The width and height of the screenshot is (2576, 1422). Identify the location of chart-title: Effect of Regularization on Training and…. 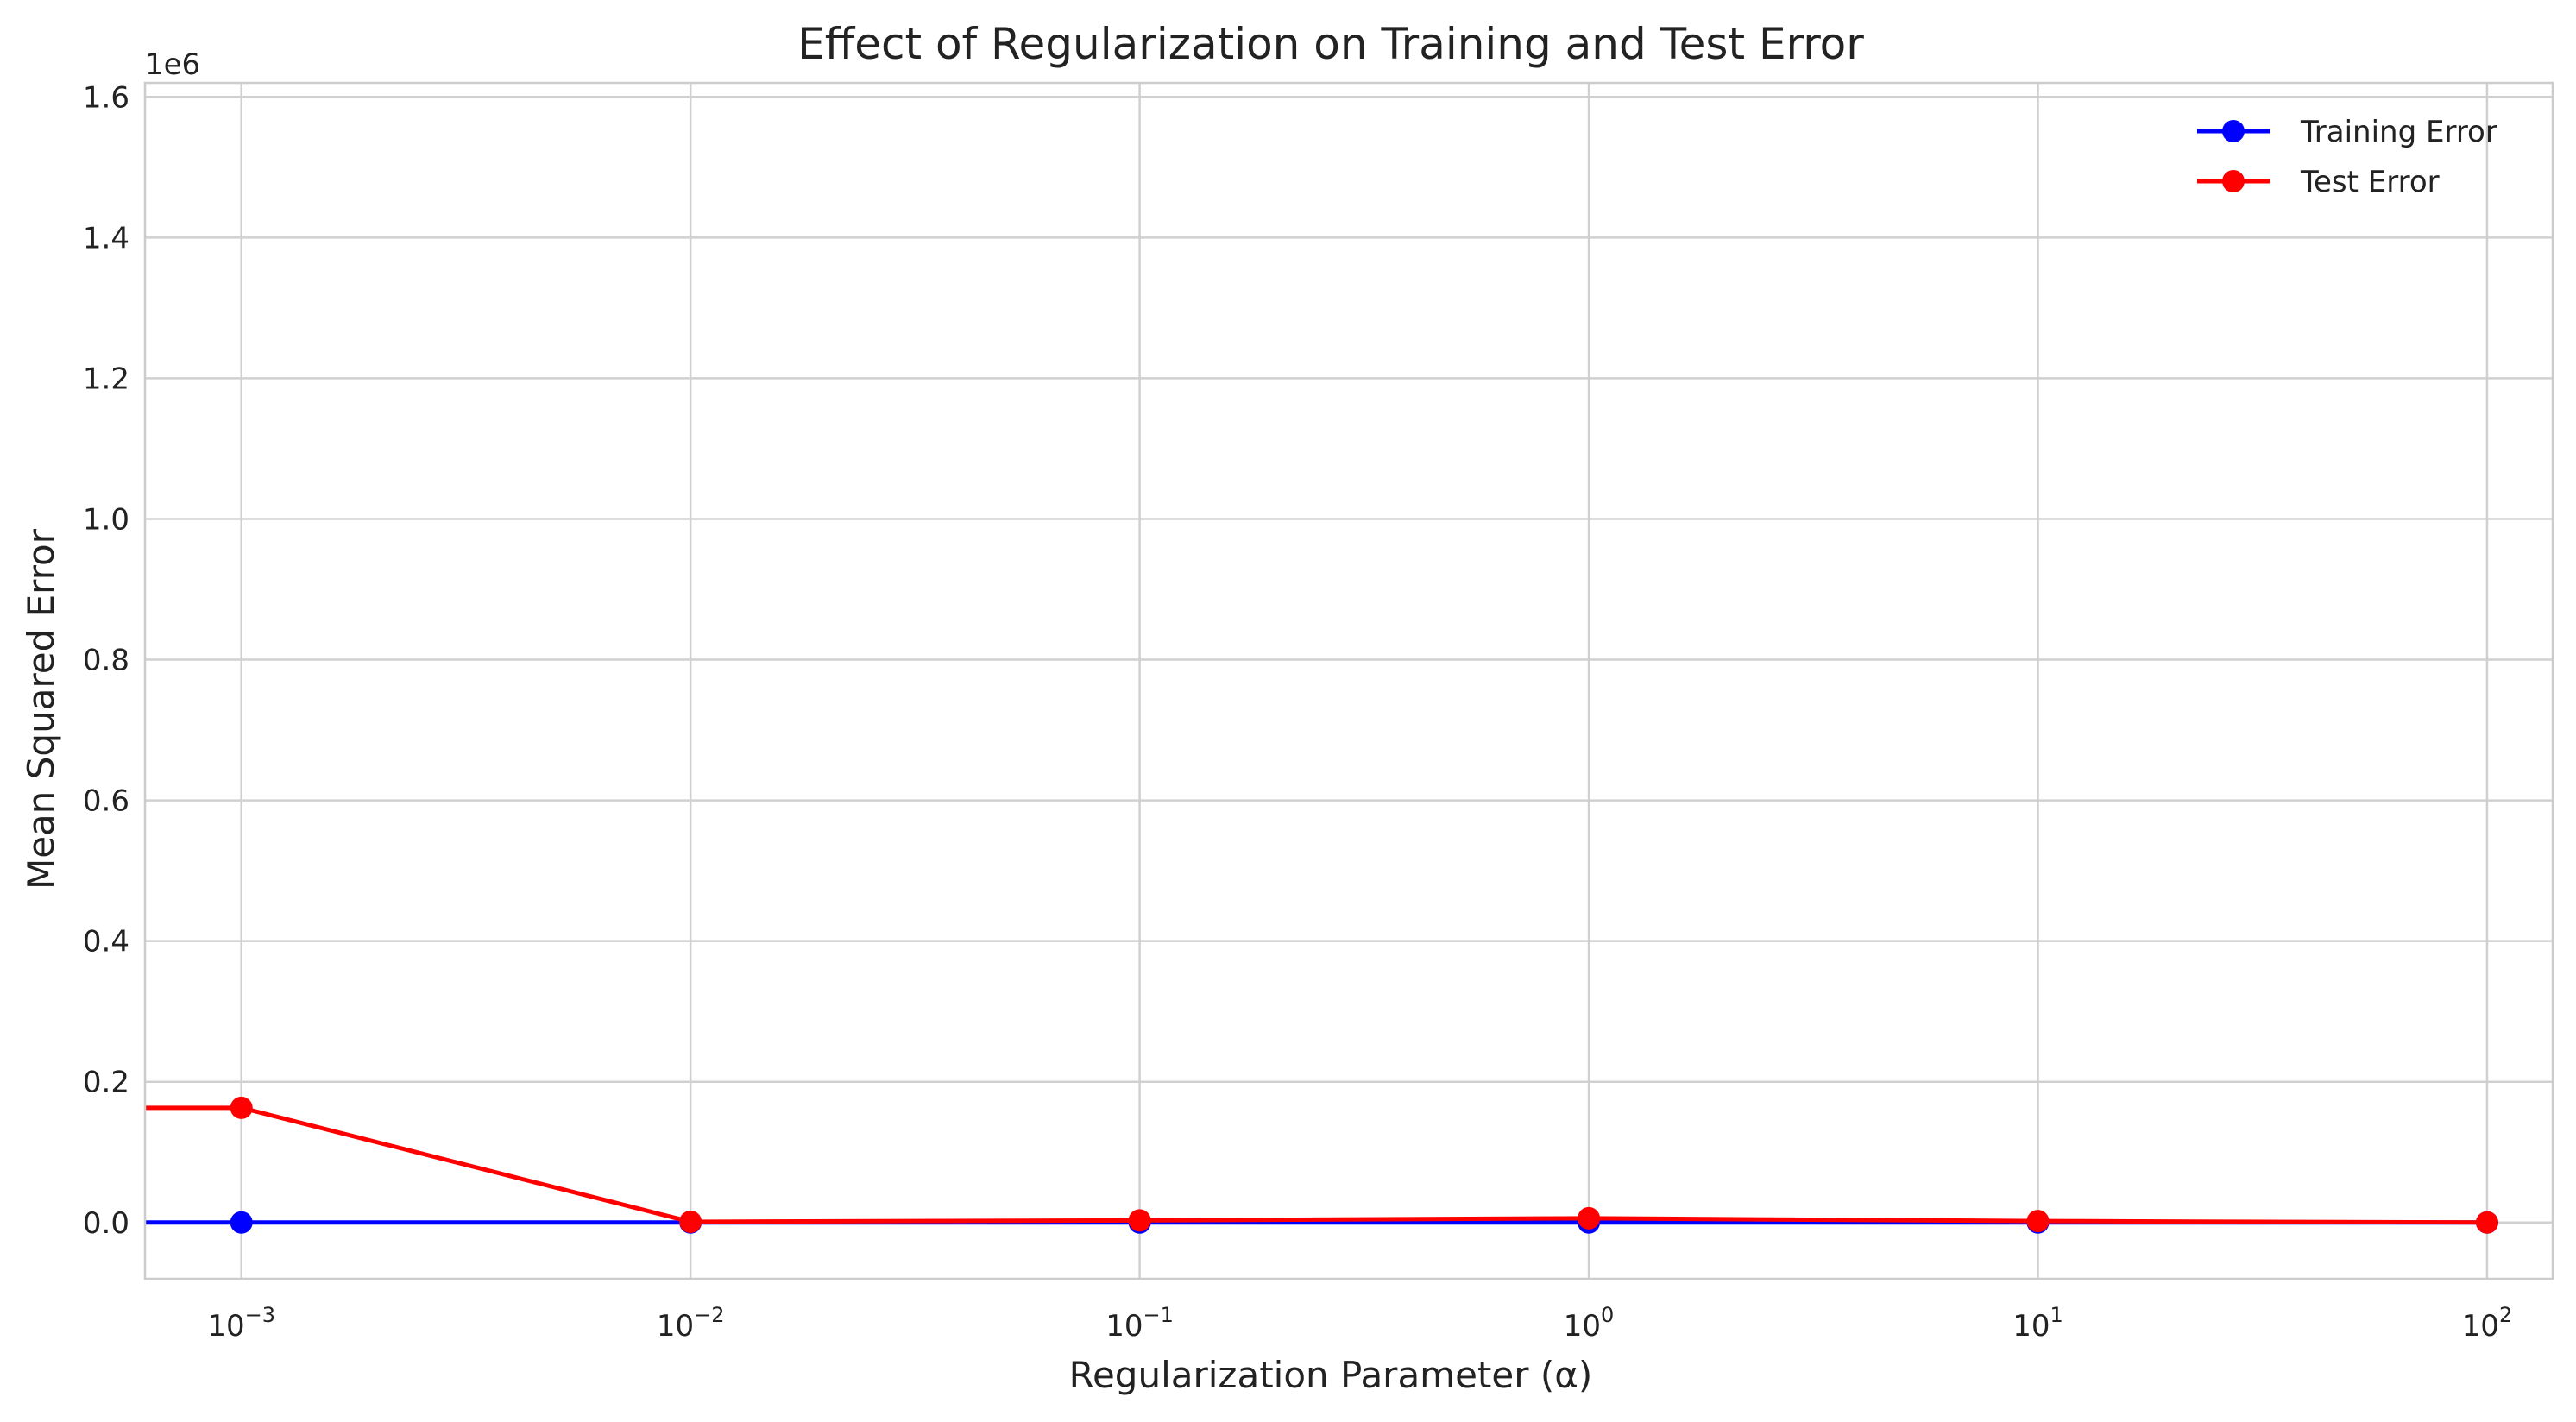
(1330, 44).